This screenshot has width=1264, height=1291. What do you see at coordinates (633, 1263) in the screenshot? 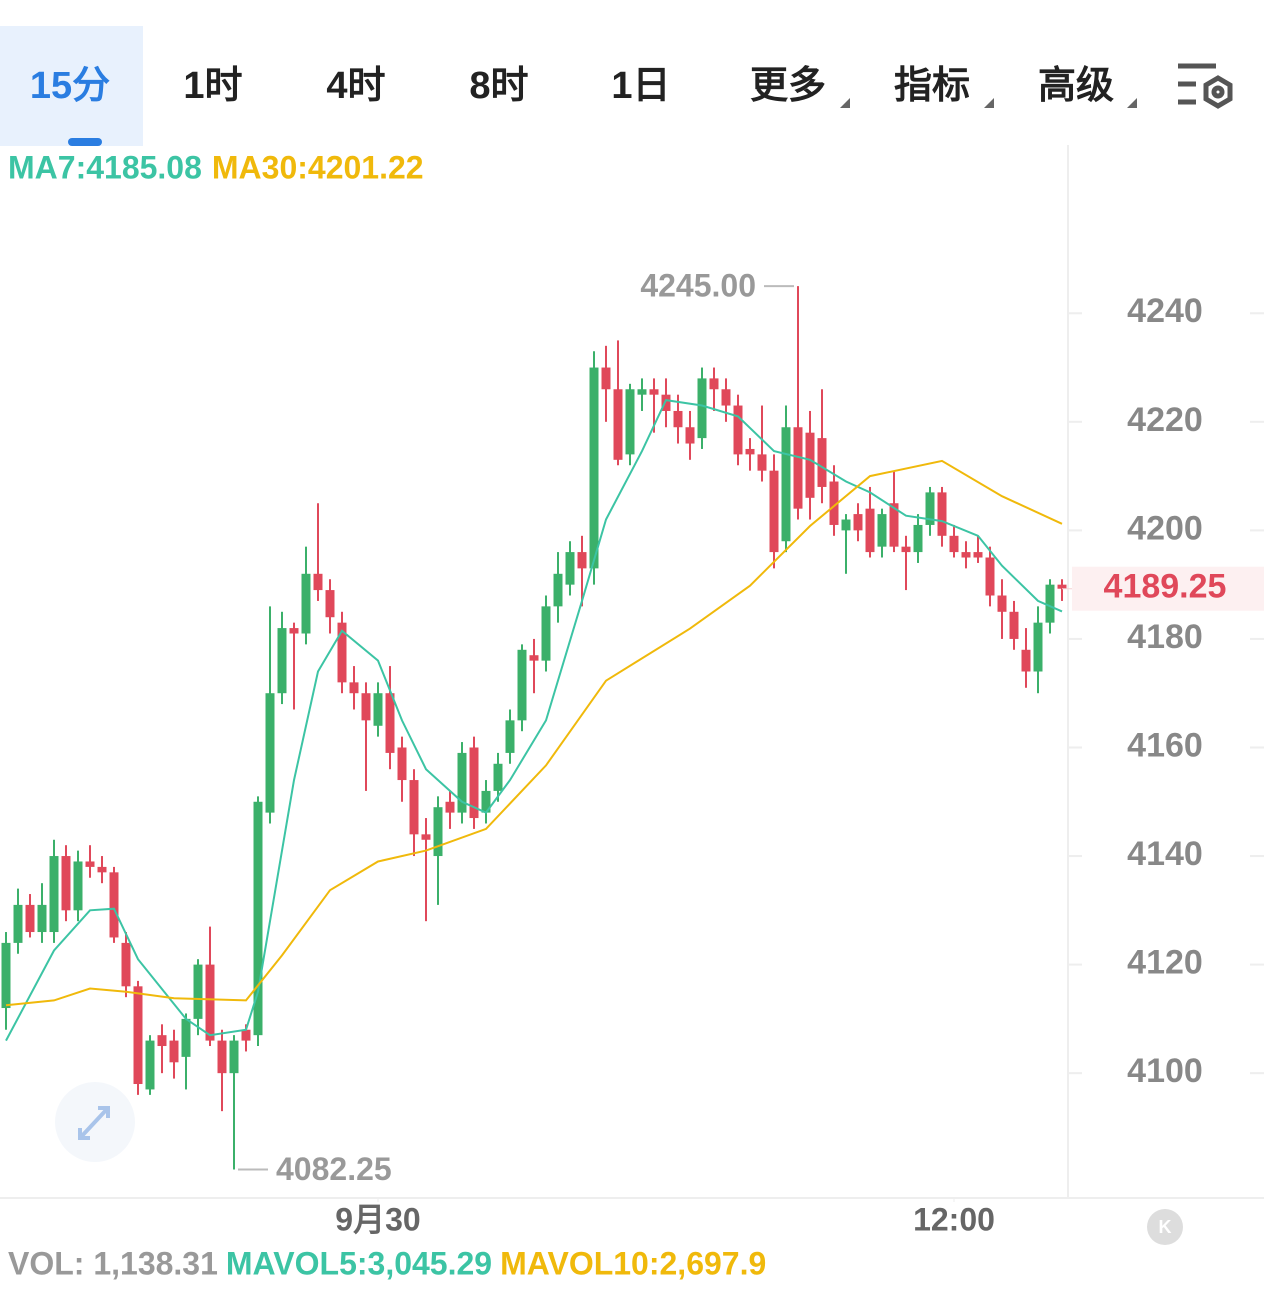
I see `volume-legend: MAVOL10:2,697.9` at bounding box center [633, 1263].